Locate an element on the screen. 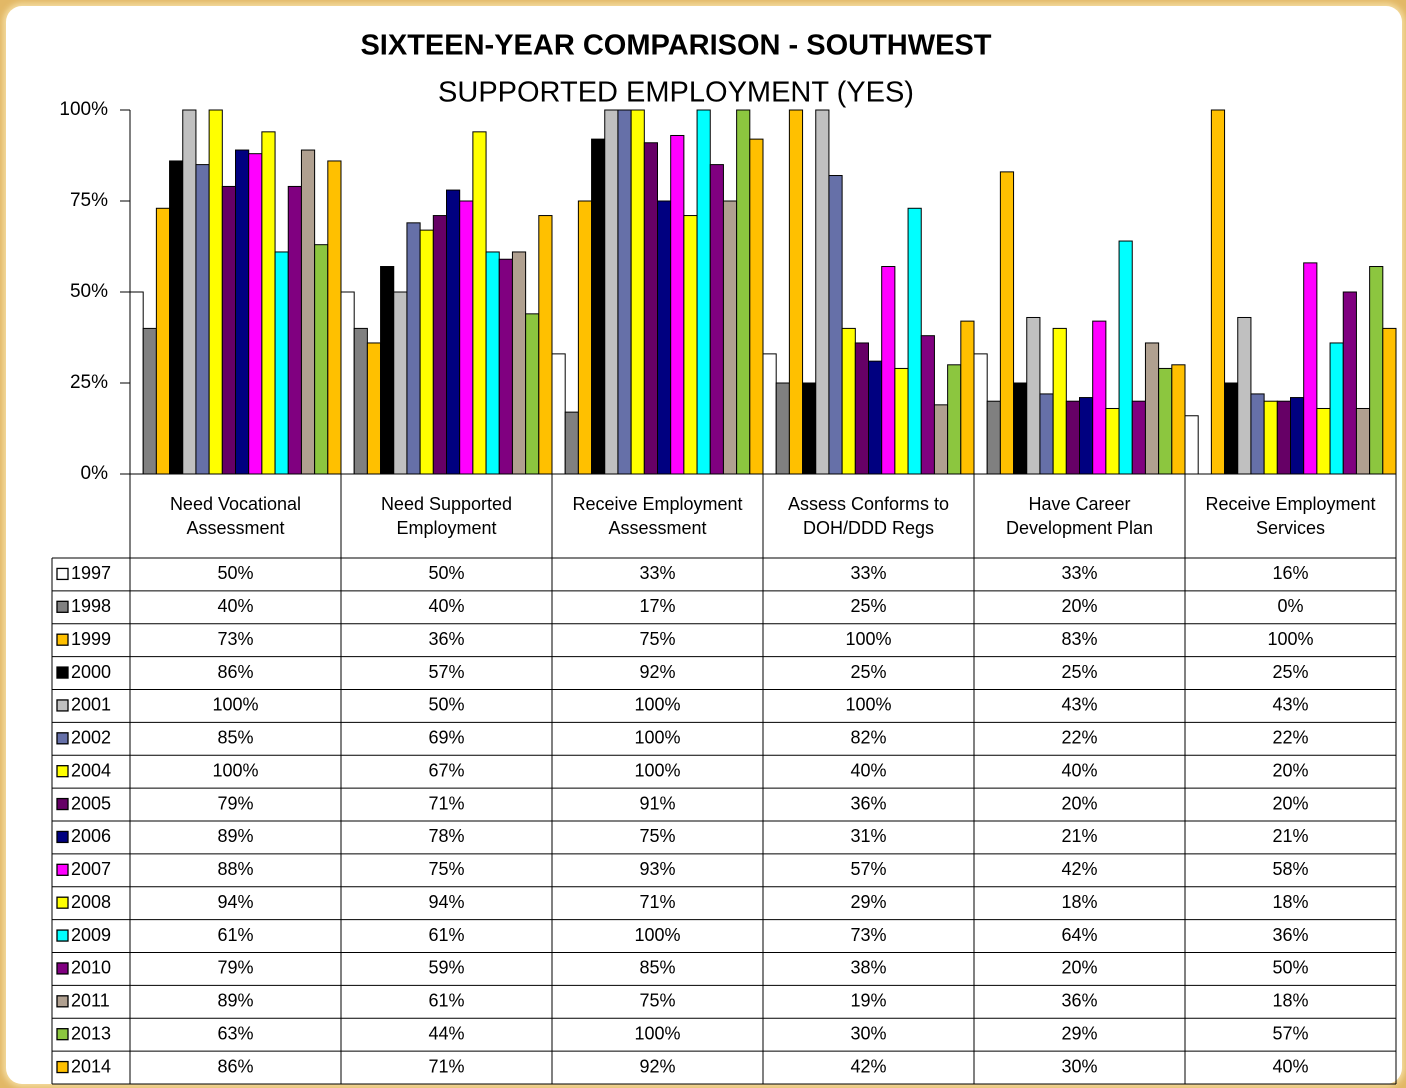  legend-label: 2002 is located at coordinates (91, 738).